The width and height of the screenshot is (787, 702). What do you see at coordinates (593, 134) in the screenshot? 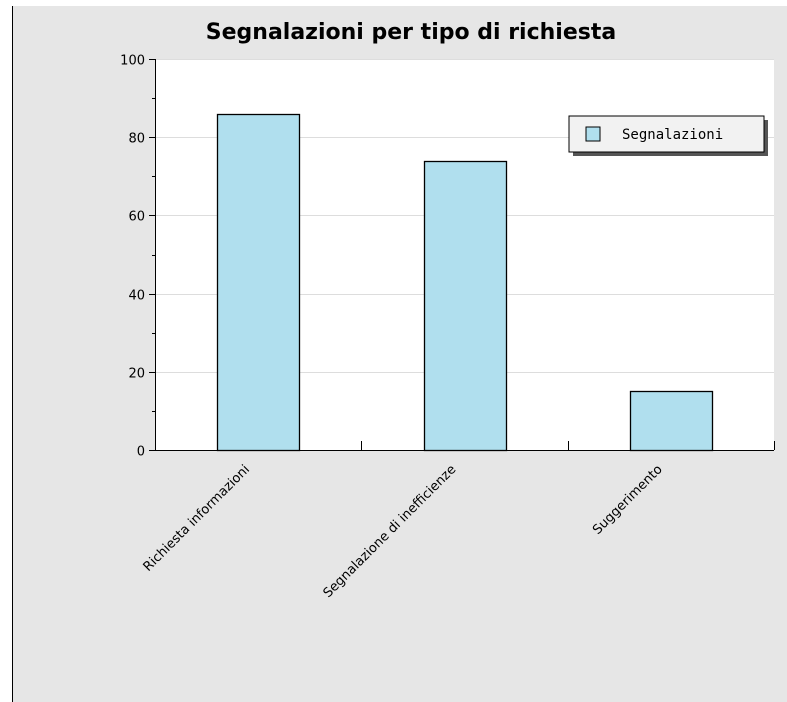
I see `legend-swatch` at bounding box center [593, 134].